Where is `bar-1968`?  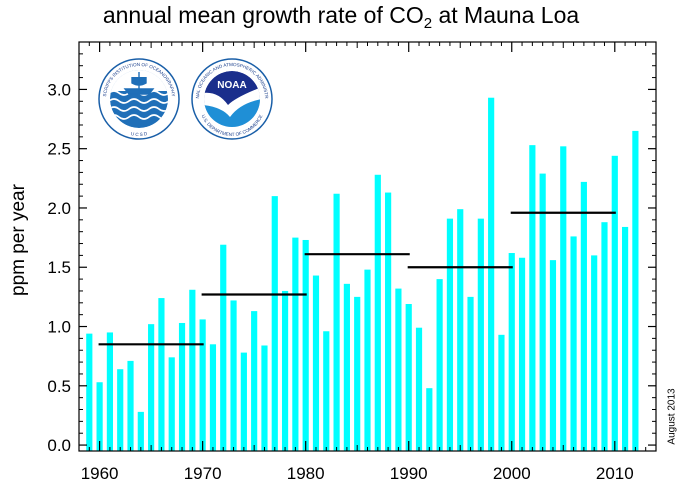 bar-1968 is located at coordinates (182, 386).